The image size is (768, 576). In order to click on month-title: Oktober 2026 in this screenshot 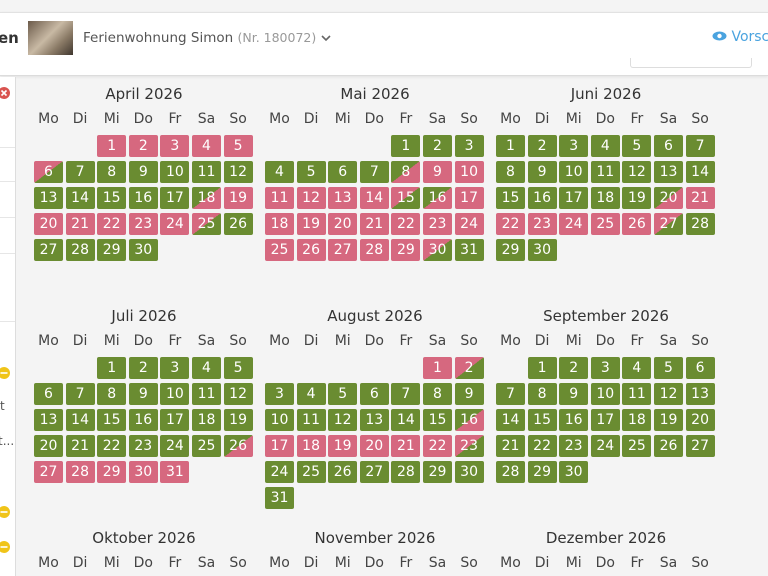, I will do `click(144, 538)`.